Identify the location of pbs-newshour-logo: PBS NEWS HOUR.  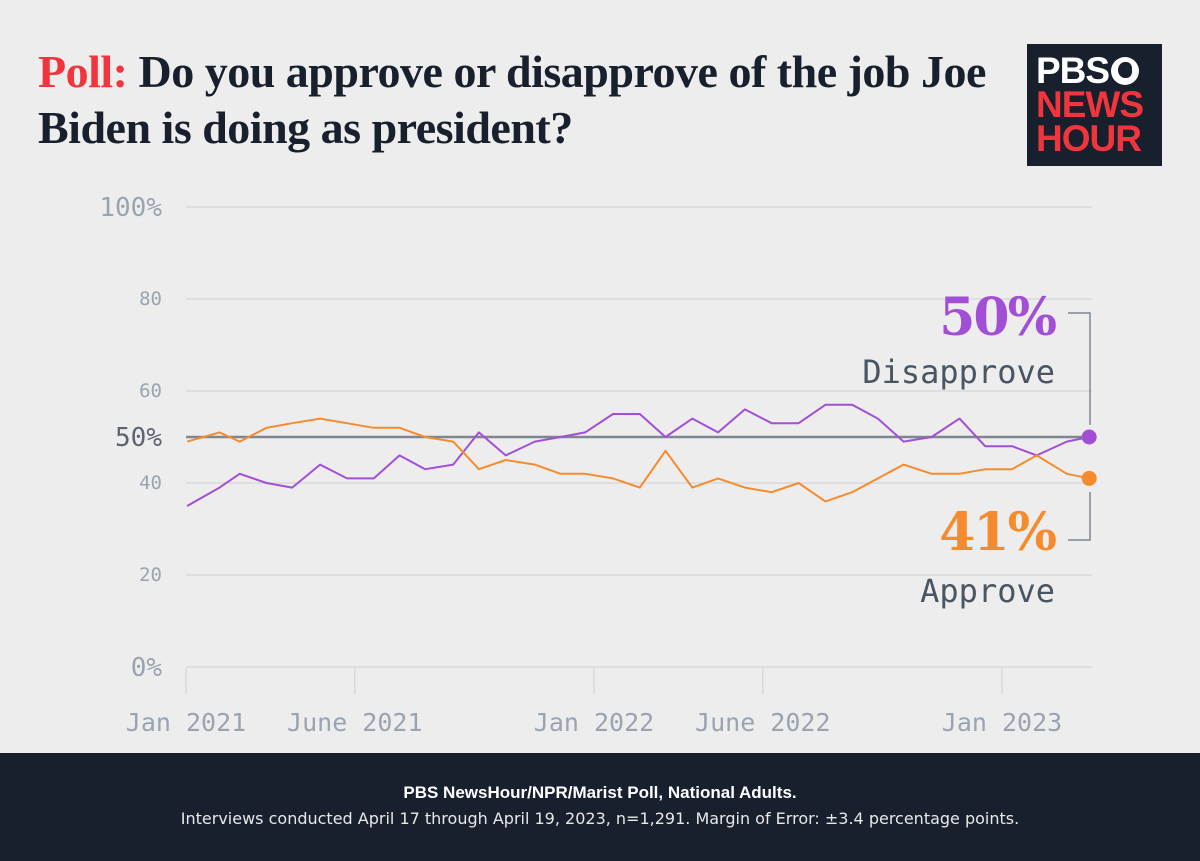
(1094, 105).